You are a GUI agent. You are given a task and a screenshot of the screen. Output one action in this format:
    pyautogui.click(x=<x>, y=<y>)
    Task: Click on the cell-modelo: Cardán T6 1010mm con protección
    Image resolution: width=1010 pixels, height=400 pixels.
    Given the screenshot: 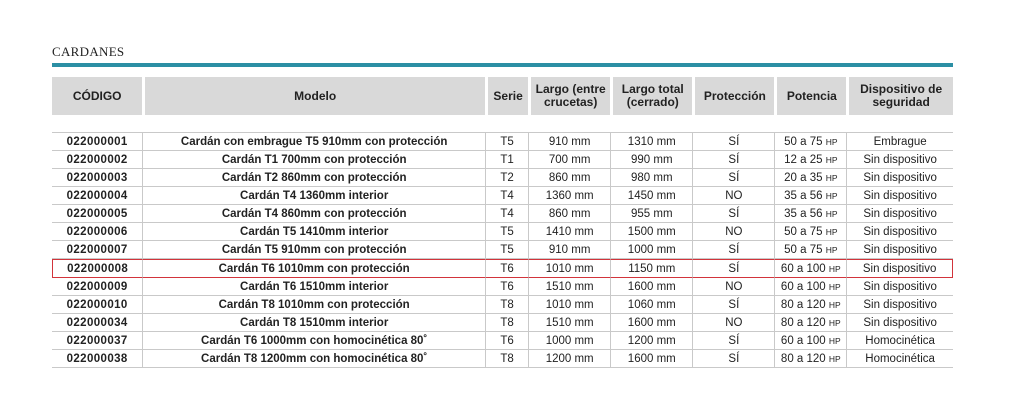 What is the action you would take?
    pyautogui.click(x=314, y=268)
    